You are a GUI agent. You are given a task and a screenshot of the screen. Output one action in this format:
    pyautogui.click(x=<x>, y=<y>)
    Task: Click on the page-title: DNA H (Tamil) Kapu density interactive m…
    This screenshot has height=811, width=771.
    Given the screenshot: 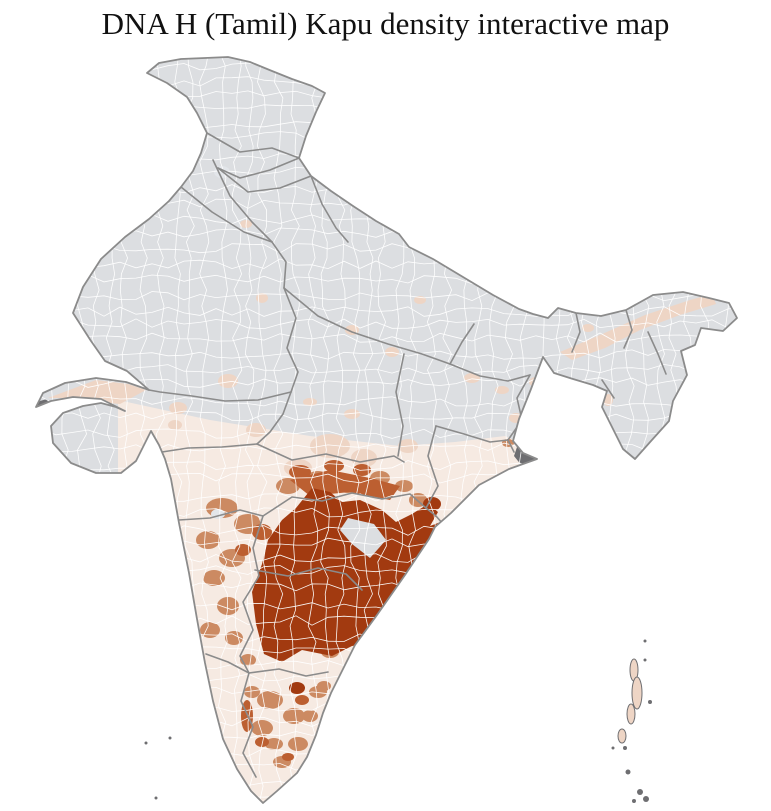 What is the action you would take?
    pyautogui.click(x=385, y=23)
    